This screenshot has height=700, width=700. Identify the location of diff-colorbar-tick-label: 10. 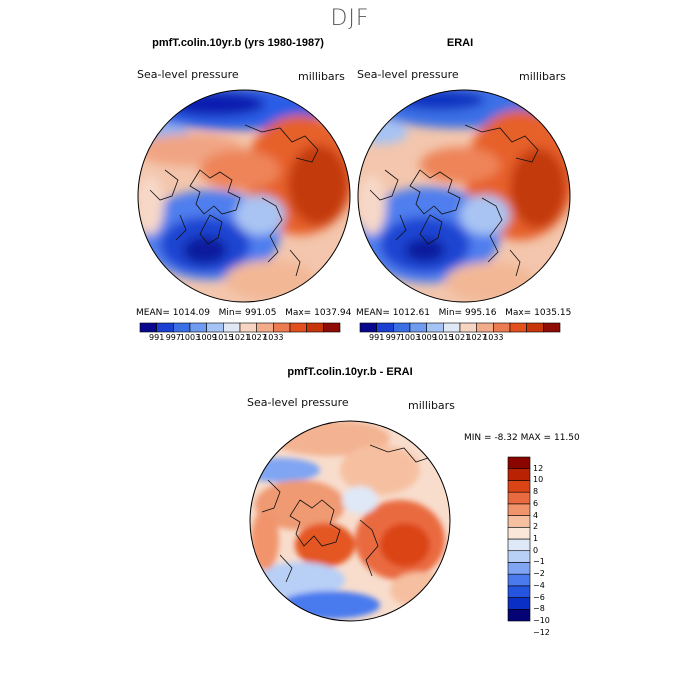
(538, 480).